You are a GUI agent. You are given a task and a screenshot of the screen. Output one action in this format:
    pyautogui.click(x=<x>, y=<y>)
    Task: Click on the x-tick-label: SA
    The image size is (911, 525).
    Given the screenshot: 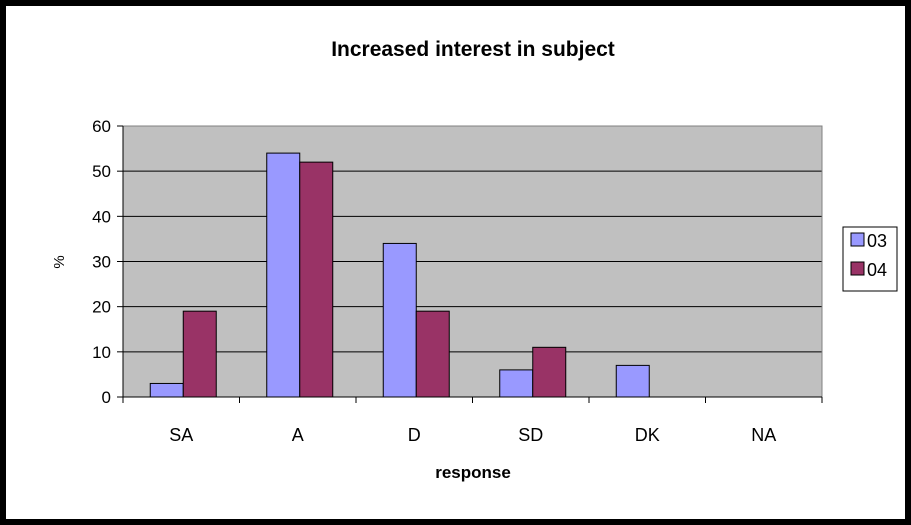 What is the action you would take?
    pyautogui.click(x=181, y=435)
    